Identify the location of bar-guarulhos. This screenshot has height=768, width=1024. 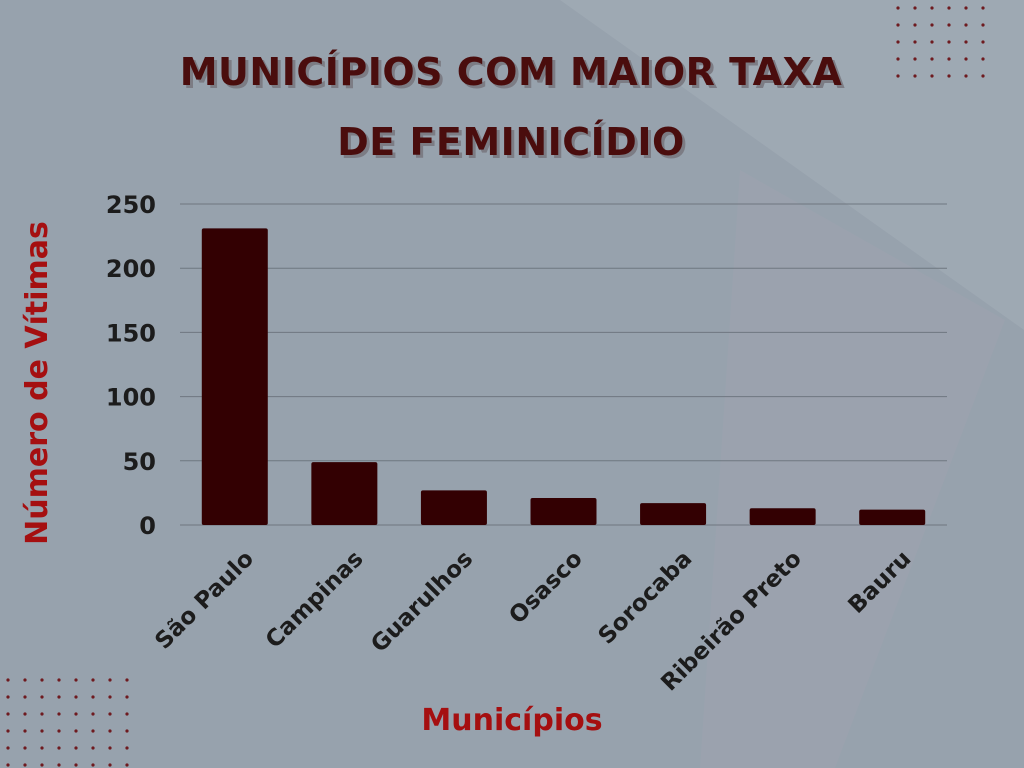
(453, 507).